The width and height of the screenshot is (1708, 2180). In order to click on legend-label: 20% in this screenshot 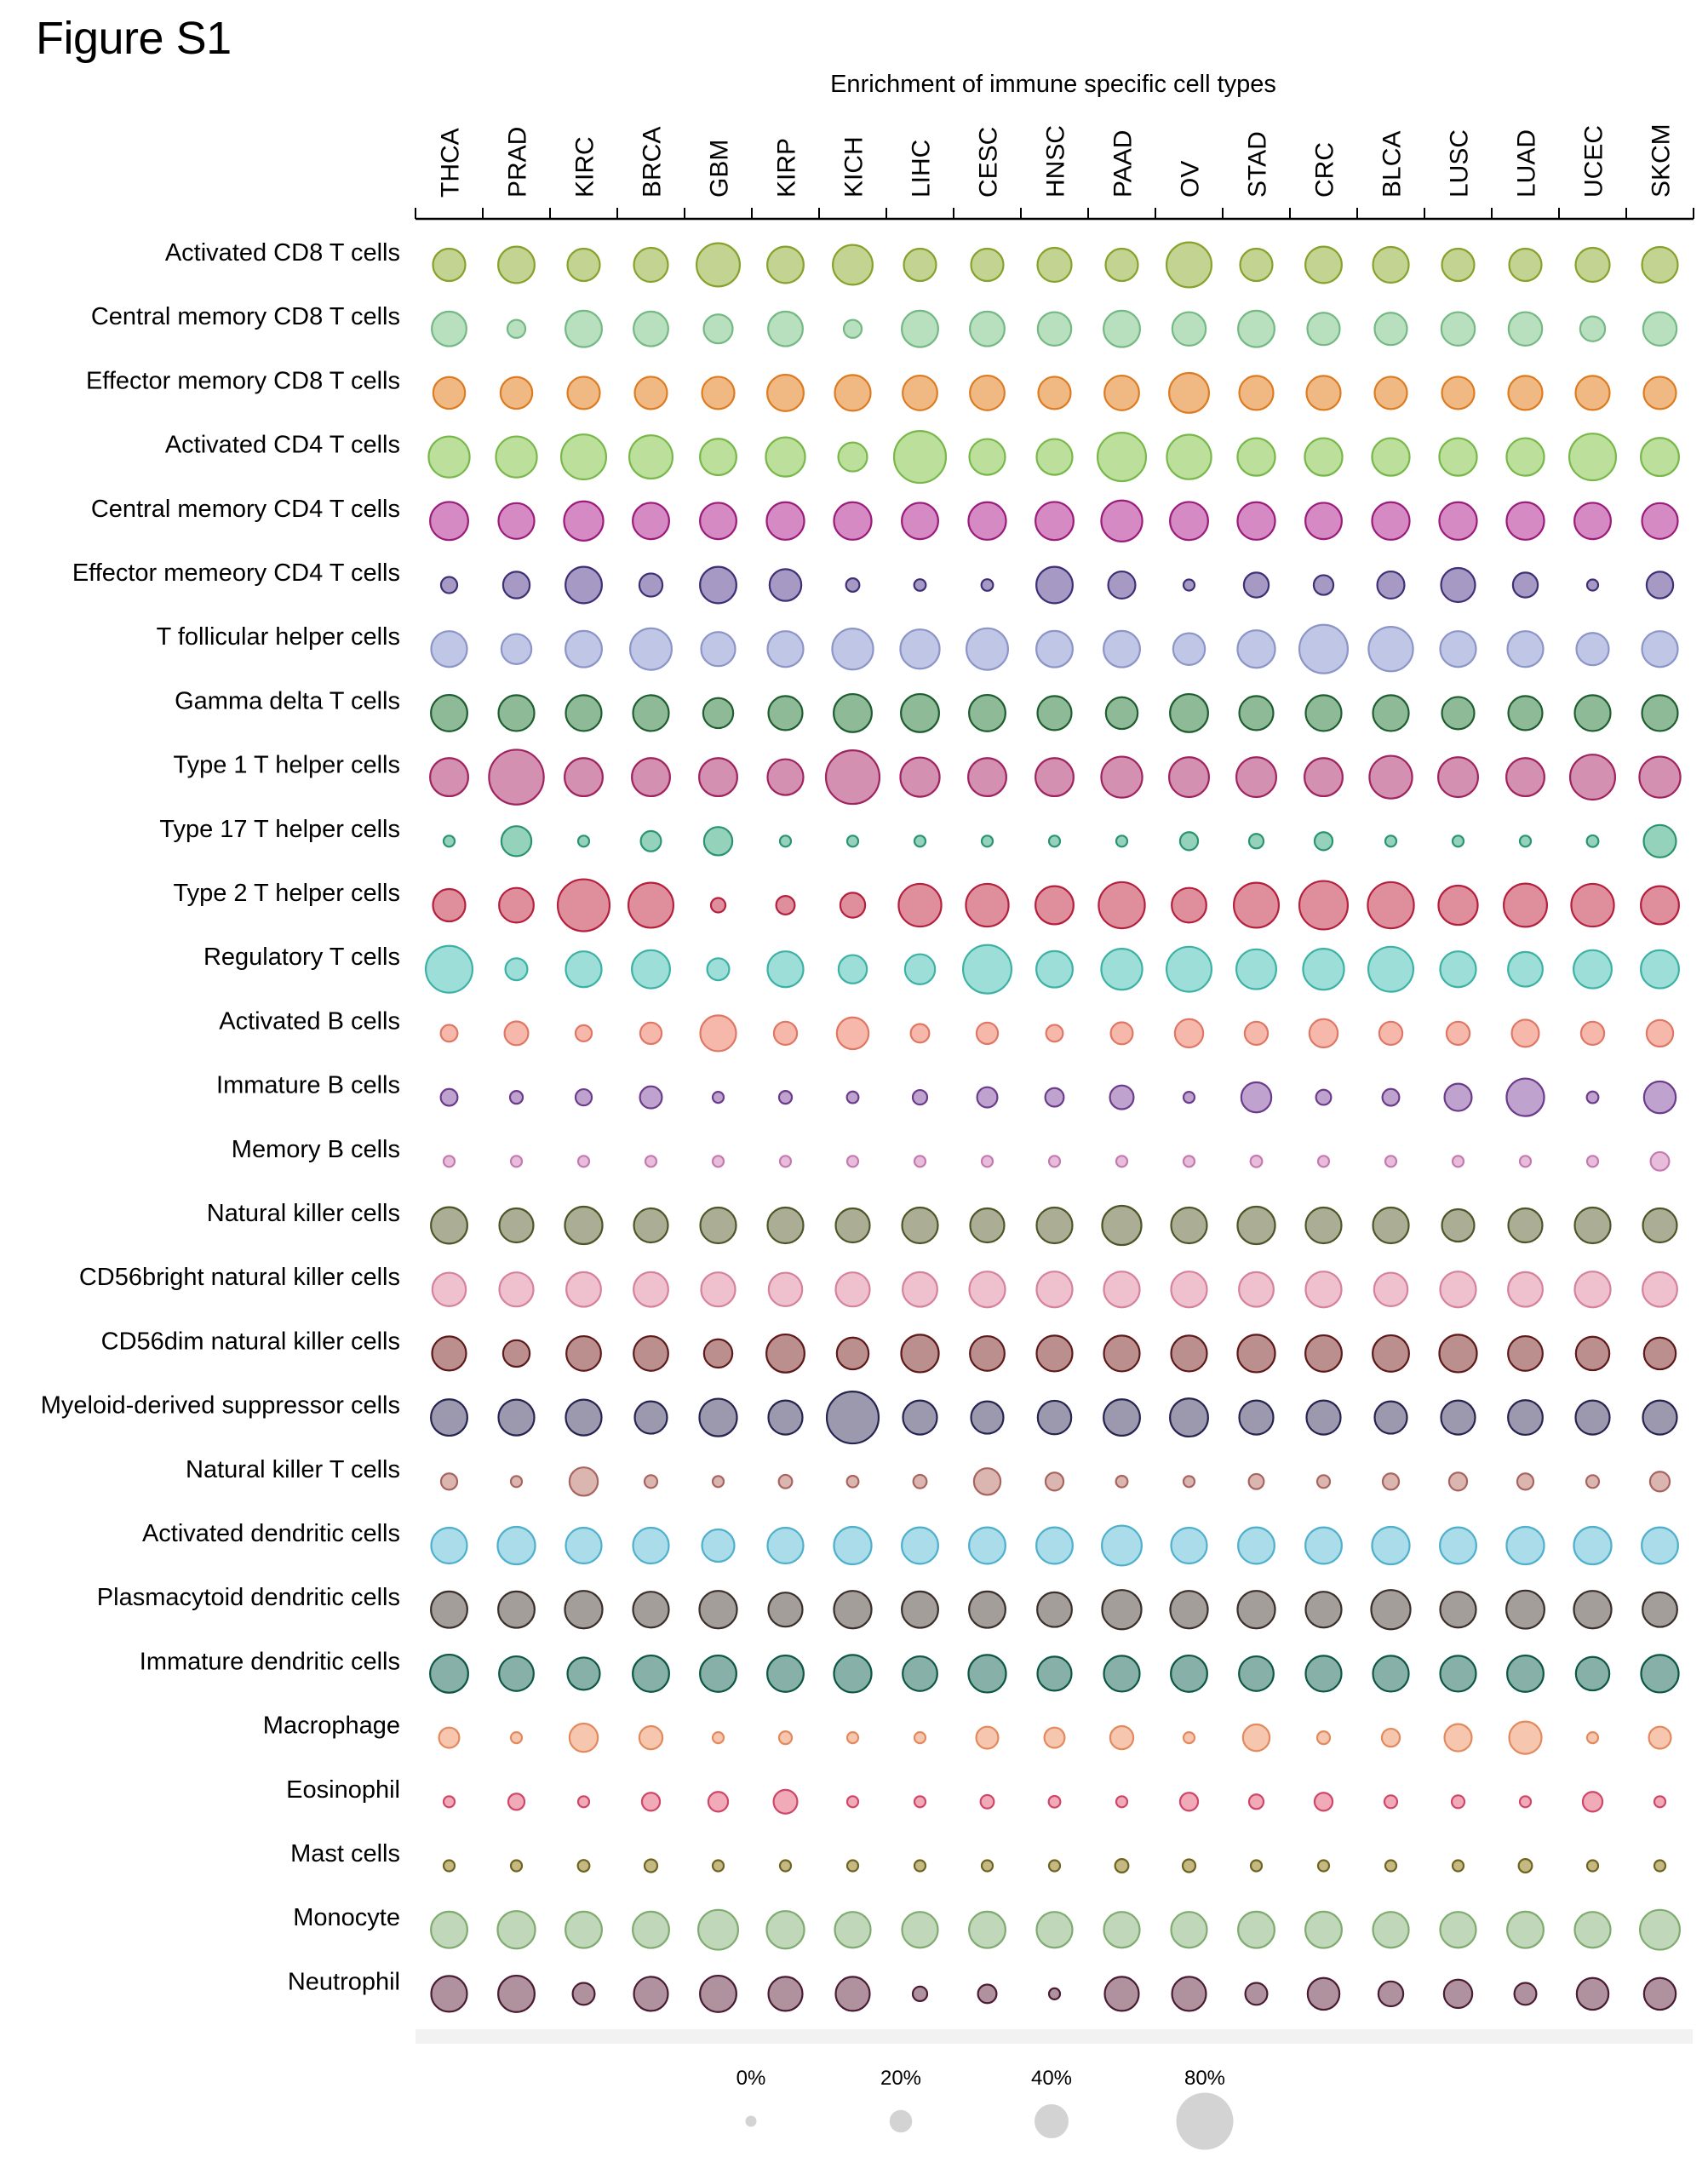, I will do `click(900, 2078)`.